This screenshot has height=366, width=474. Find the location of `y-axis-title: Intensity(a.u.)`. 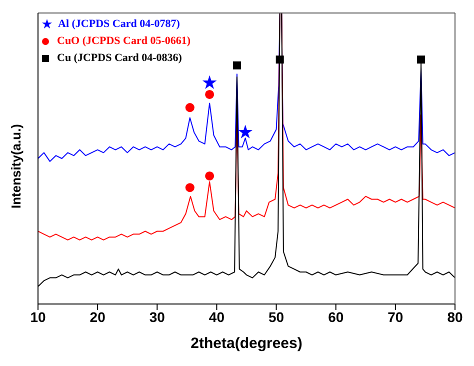

y-axis-title: Intensity(a.u.) is located at coordinates (16, 166).